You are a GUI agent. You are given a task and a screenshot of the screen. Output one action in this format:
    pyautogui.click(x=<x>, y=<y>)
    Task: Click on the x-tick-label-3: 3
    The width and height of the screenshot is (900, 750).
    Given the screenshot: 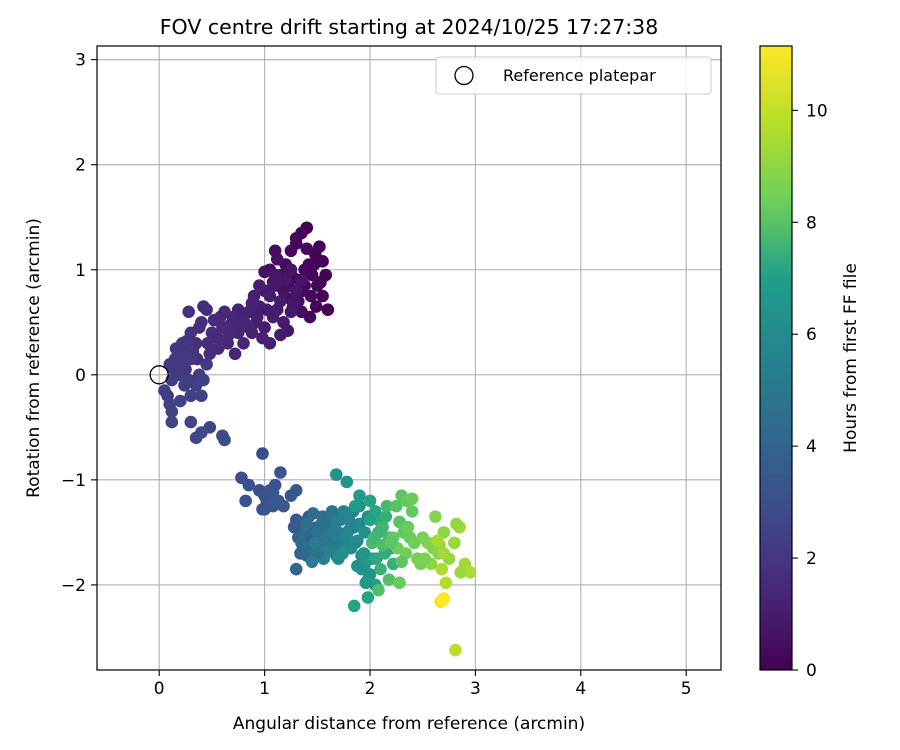 What is the action you would take?
    pyautogui.click(x=475, y=689)
    